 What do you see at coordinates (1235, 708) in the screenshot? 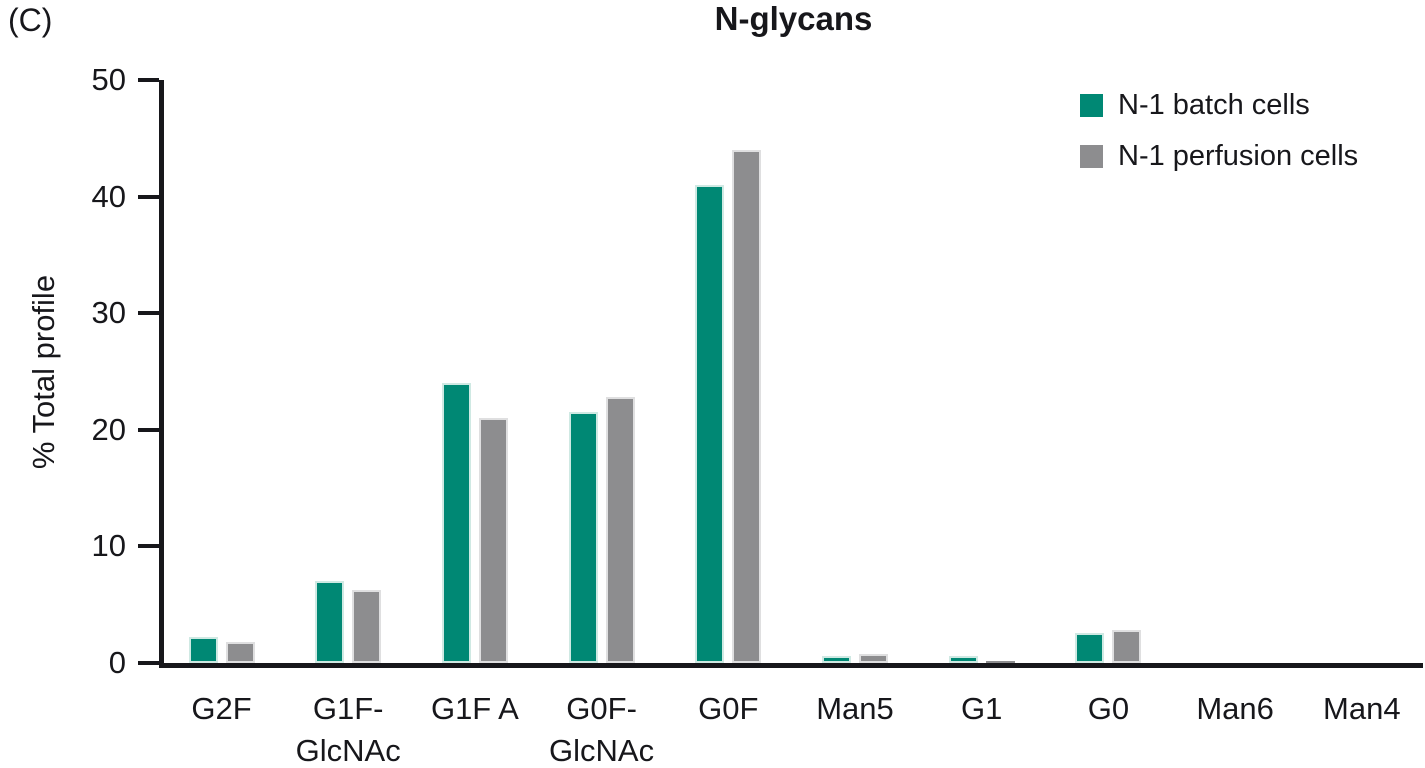
I see `x-tick-label: Man6` at bounding box center [1235, 708].